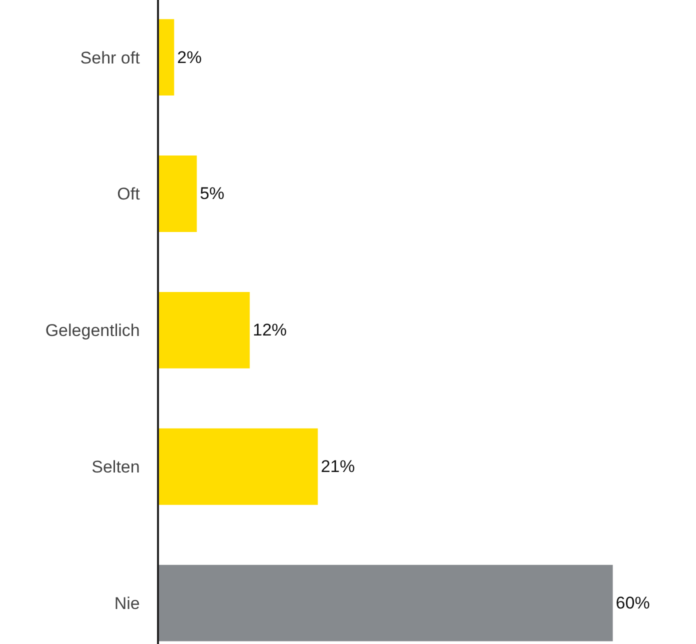 The width and height of the screenshot is (696, 644). I want to click on y-tick-label: Gelegentlich, so click(92, 330).